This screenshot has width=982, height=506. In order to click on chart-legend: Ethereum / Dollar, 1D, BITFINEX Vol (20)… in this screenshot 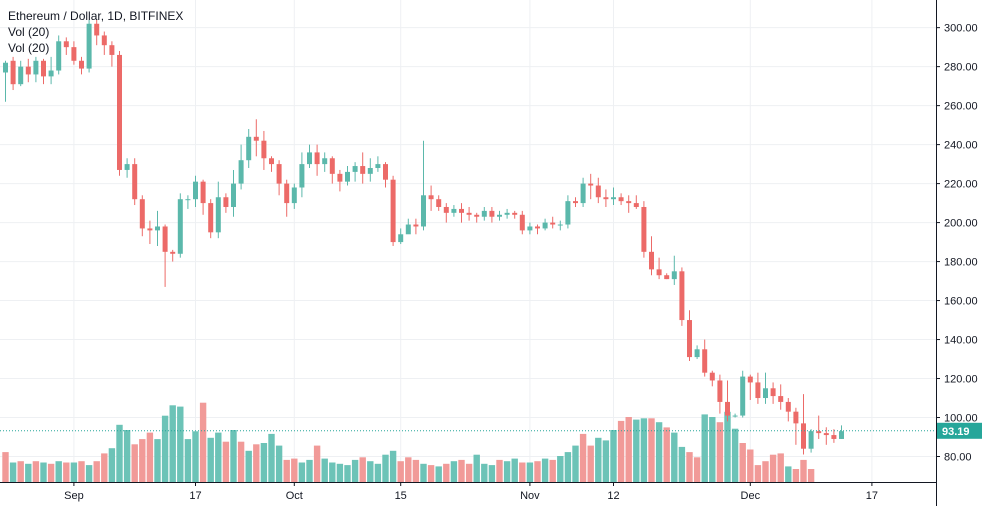, I will do `click(95, 32)`.